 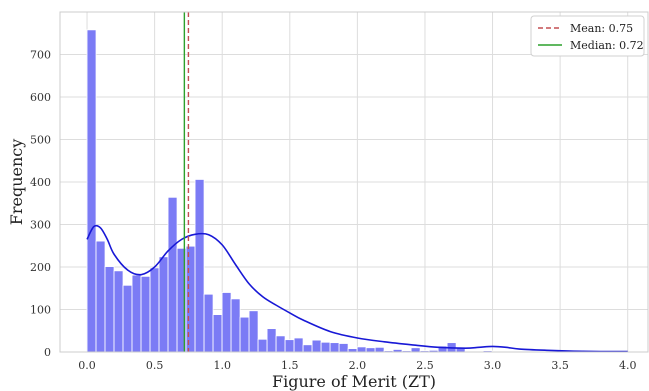 I want to click on legend: Mean: 0.75 Median: 0.72, so click(x=587, y=36).